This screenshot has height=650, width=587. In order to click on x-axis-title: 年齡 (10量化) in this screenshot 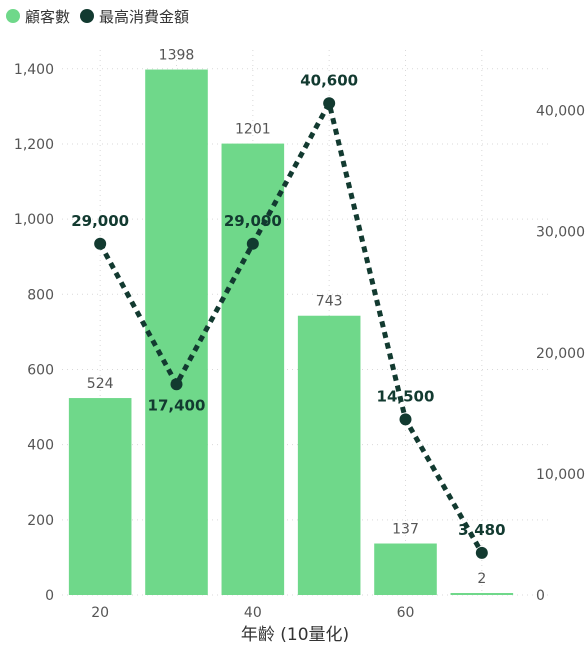, I will do `click(295, 635)`.